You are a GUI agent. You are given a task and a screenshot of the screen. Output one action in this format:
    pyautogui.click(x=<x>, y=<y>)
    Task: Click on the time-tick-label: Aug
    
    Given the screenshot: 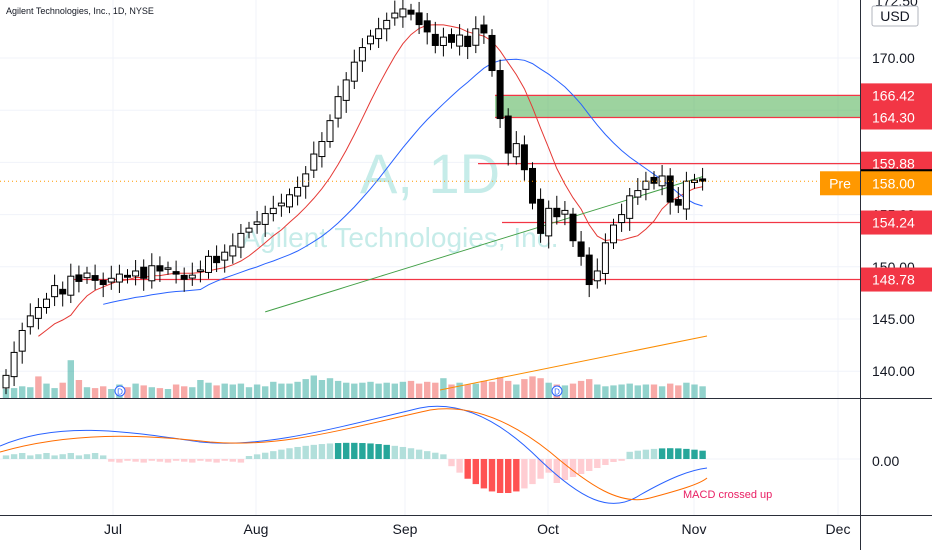 What is the action you would take?
    pyautogui.click(x=256, y=529)
    